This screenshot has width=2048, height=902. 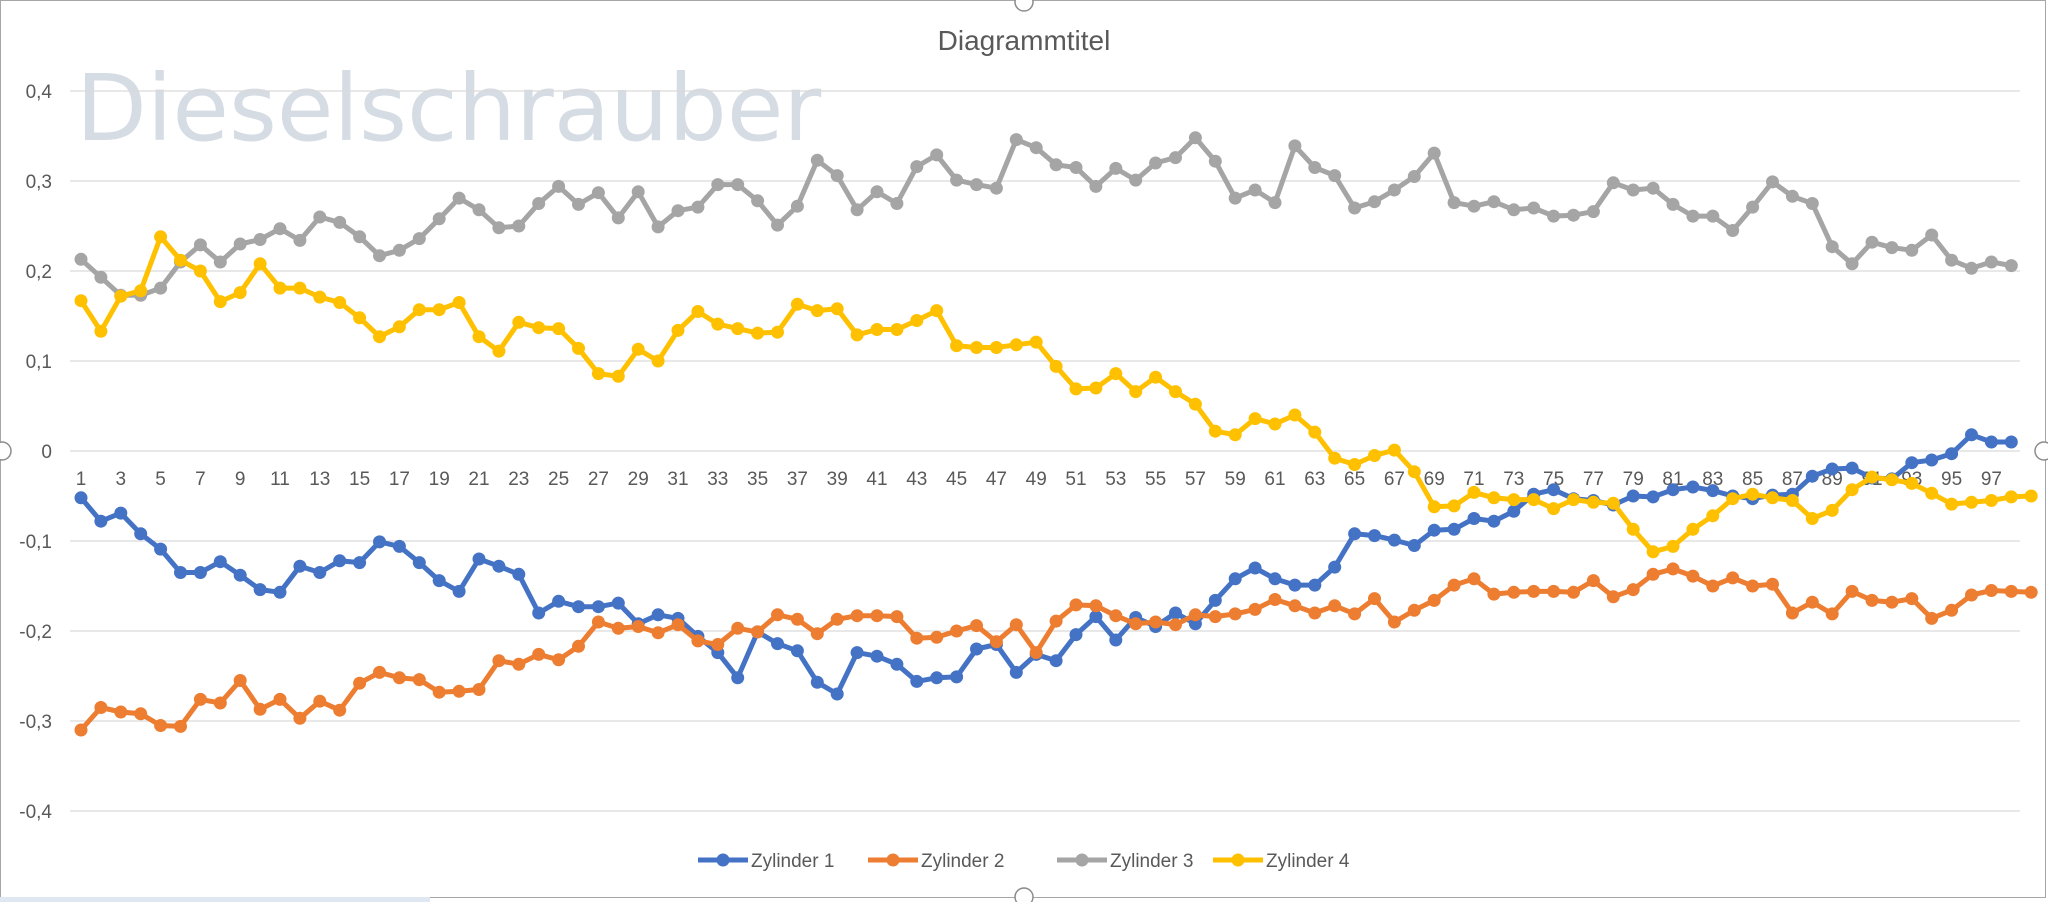 I want to click on legend: Zylinder 1 Zylinder 2 Zylinder 3 Zylinder 4, so click(x=1024, y=861).